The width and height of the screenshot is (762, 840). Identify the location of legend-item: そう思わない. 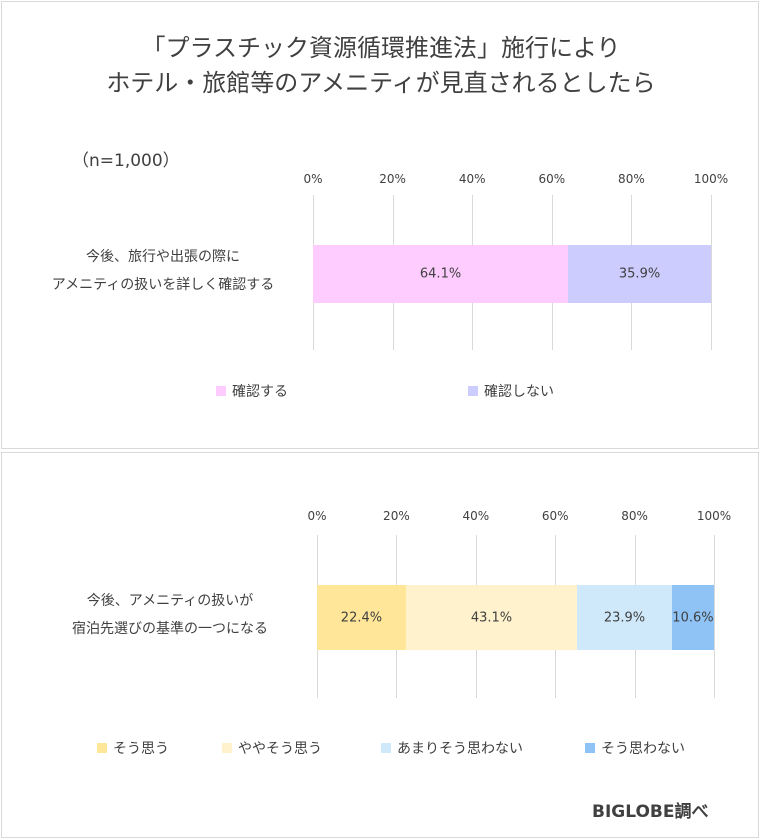
(635, 748).